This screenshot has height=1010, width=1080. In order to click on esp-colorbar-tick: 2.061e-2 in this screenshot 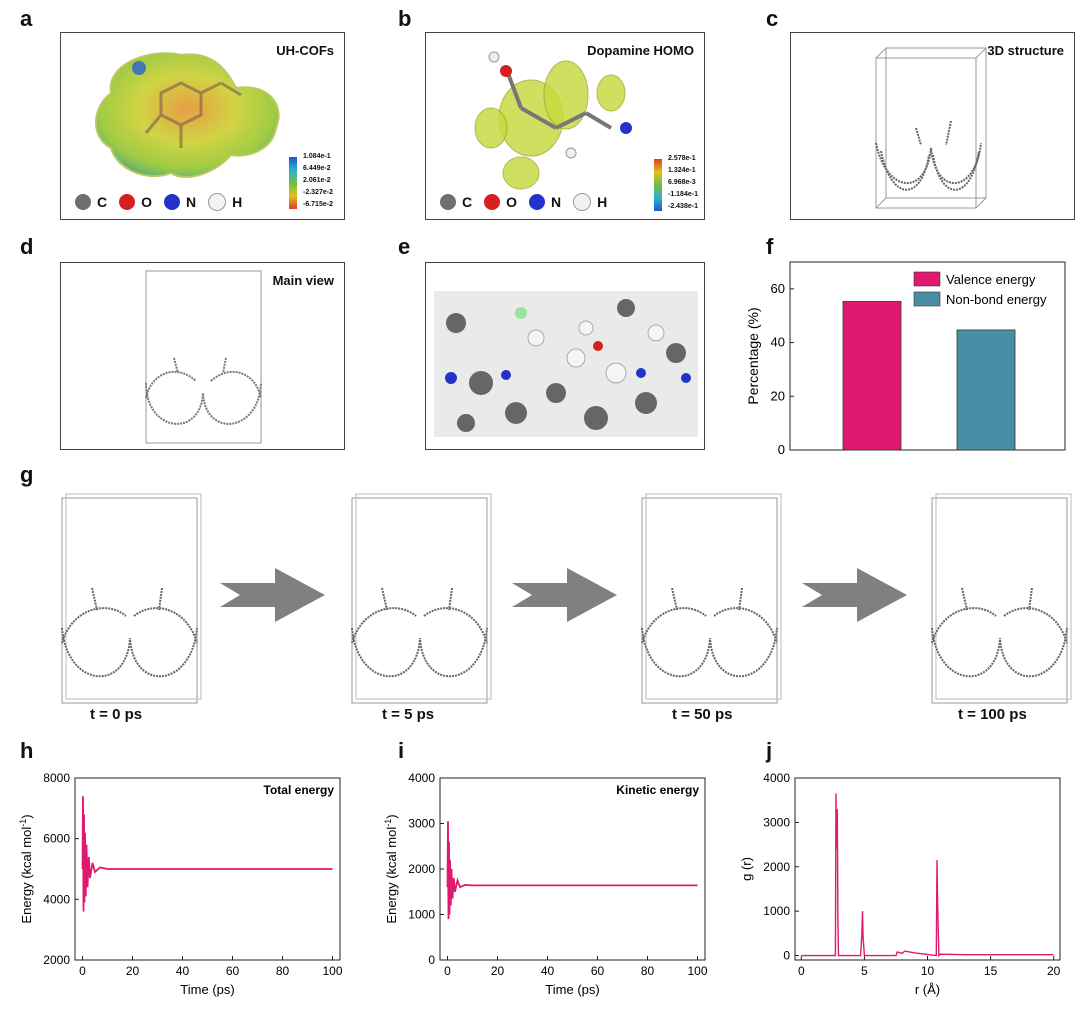, I will do `click(317, 180)`.